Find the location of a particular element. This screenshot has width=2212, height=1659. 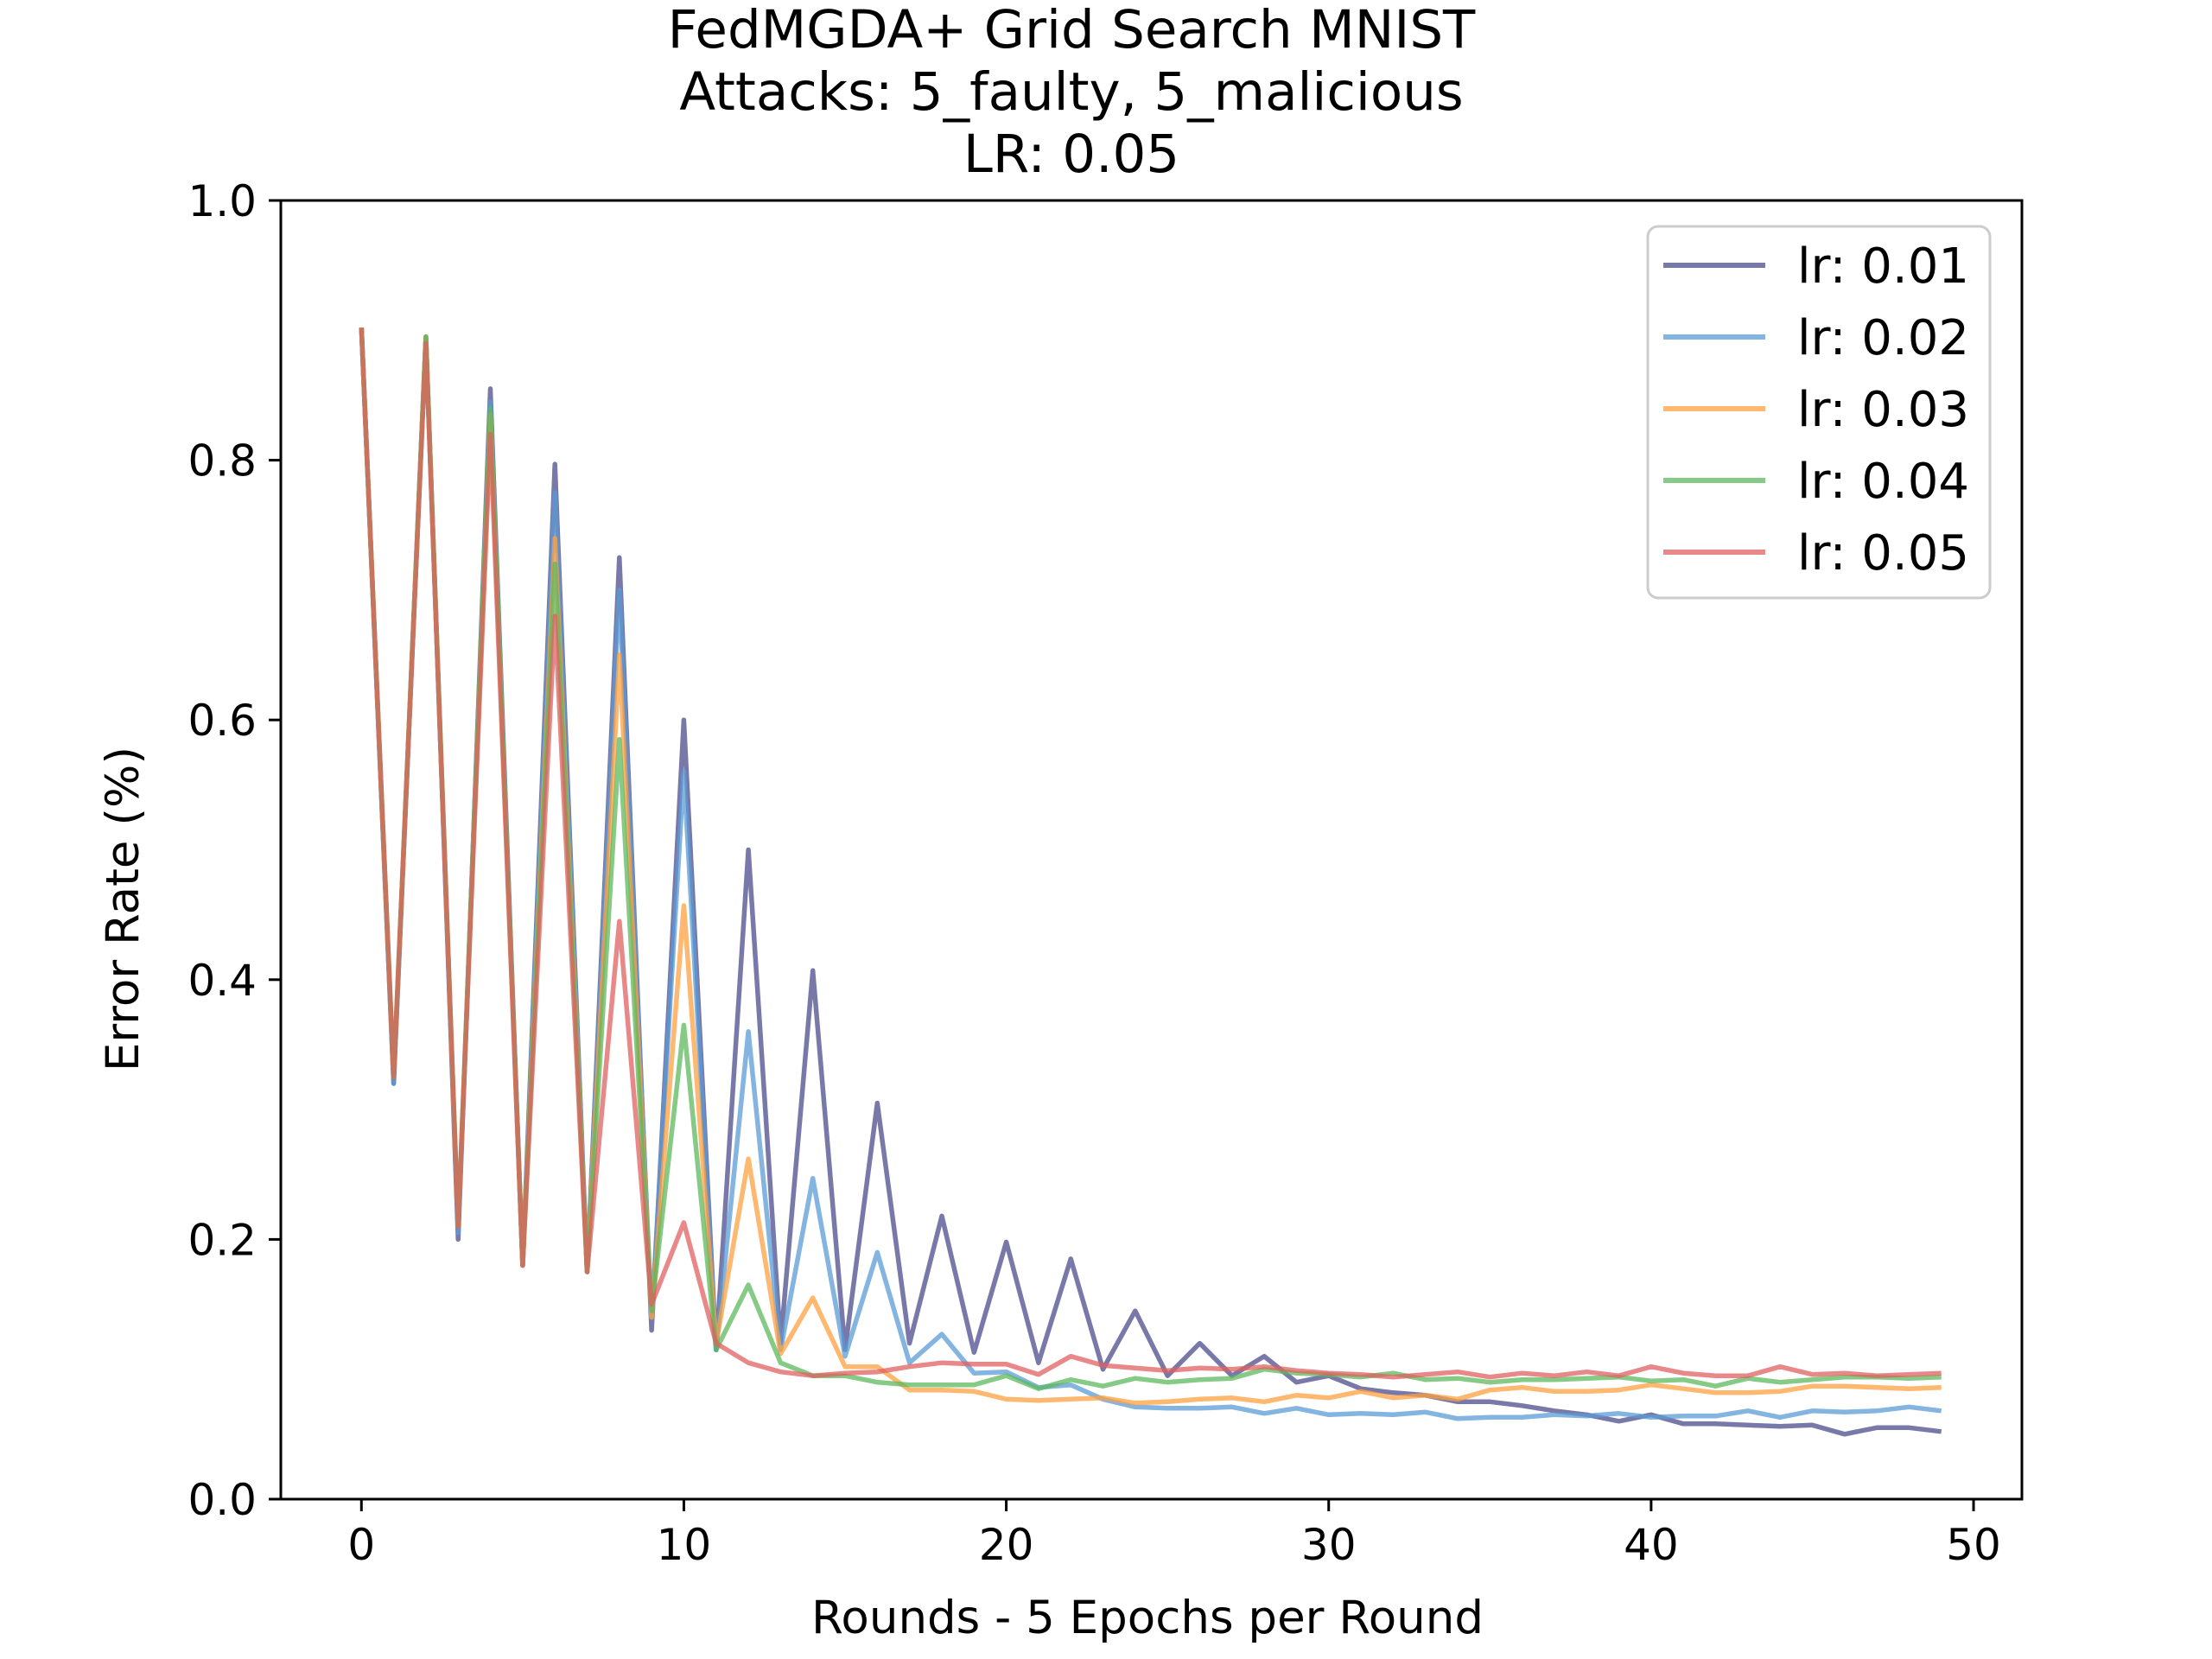

x-axis: 0 10 20 30 40 50 is located at coordinates (1174, 1534).